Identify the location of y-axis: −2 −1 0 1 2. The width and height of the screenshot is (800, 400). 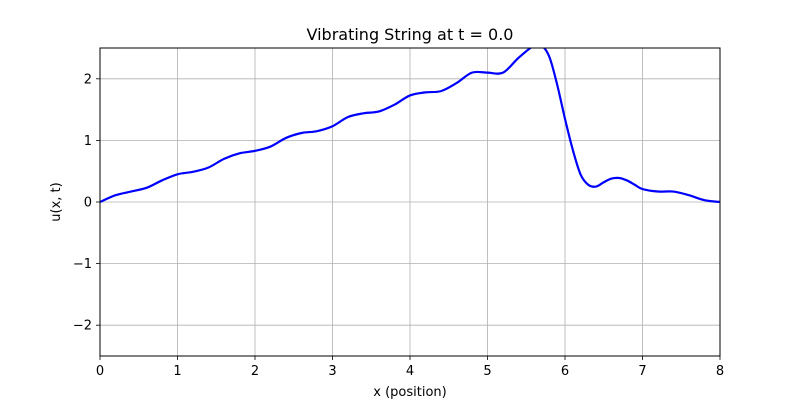
(86, 203).